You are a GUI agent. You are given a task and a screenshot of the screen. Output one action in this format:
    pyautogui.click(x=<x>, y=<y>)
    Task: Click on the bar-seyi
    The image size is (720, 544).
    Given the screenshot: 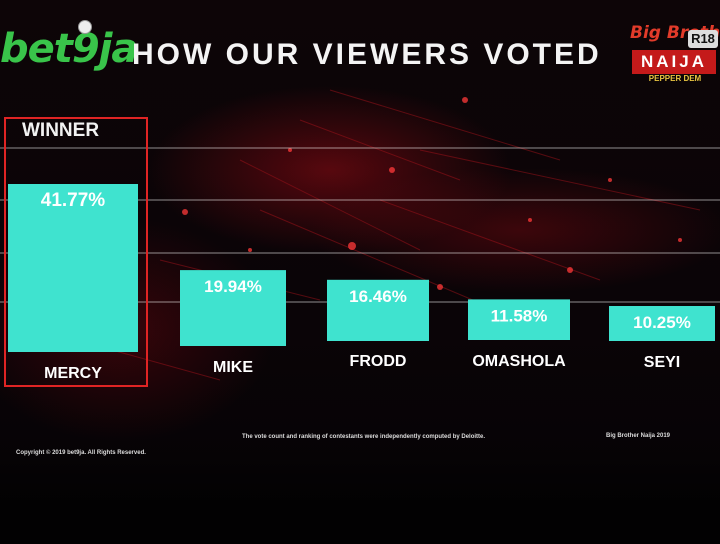 What is the action you would take?
    pyautogui.click(x=662, y=323)
    